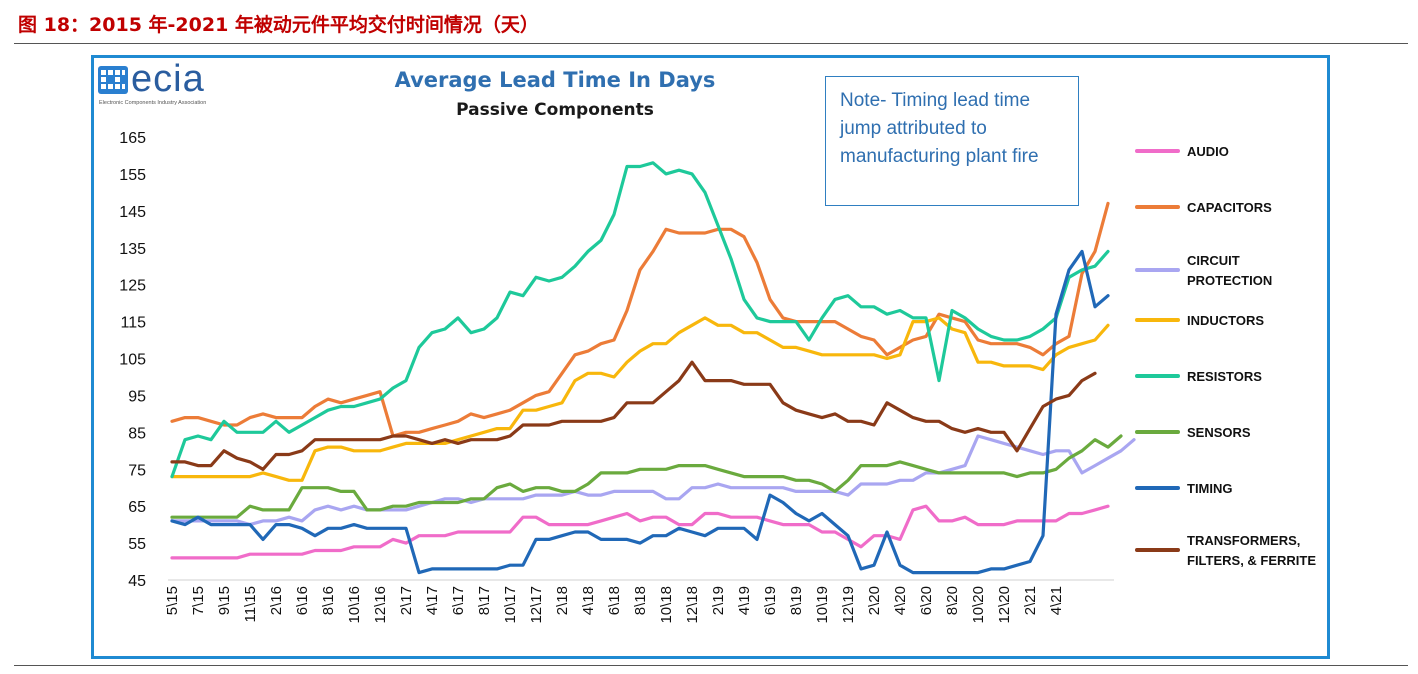 The width and height of the screenshot is (1418, 674). What do you see at coordinates (328, 600) in the screenshot?
I see `x-tick-label: 8\16` at bounding box center [328, 600].